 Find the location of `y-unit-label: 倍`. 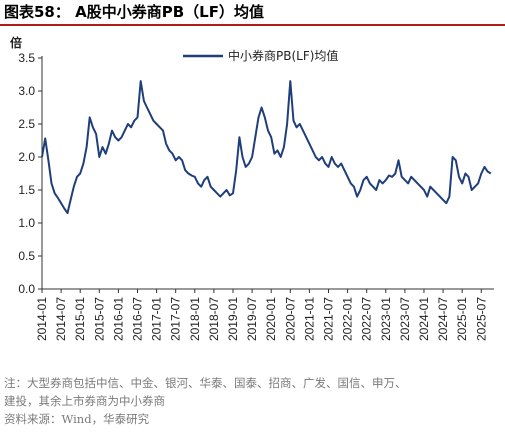

y-unit-label: 倍 is located at coordinates (16, 42).